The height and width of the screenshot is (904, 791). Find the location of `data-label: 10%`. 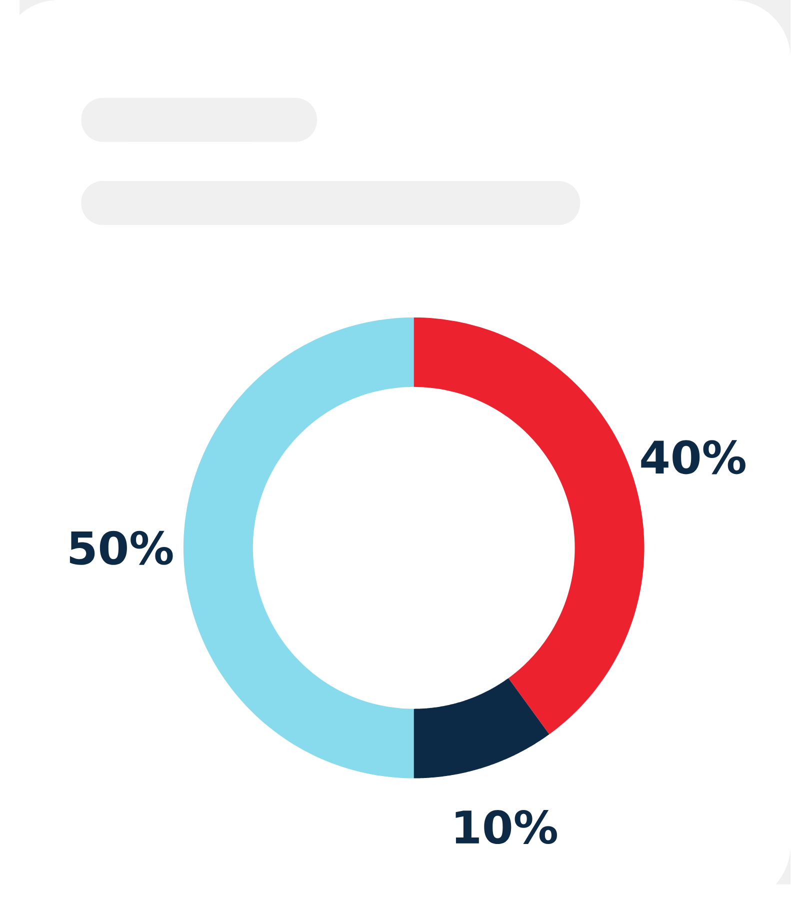

data-label: 10% is located at coordinates (507, 827).